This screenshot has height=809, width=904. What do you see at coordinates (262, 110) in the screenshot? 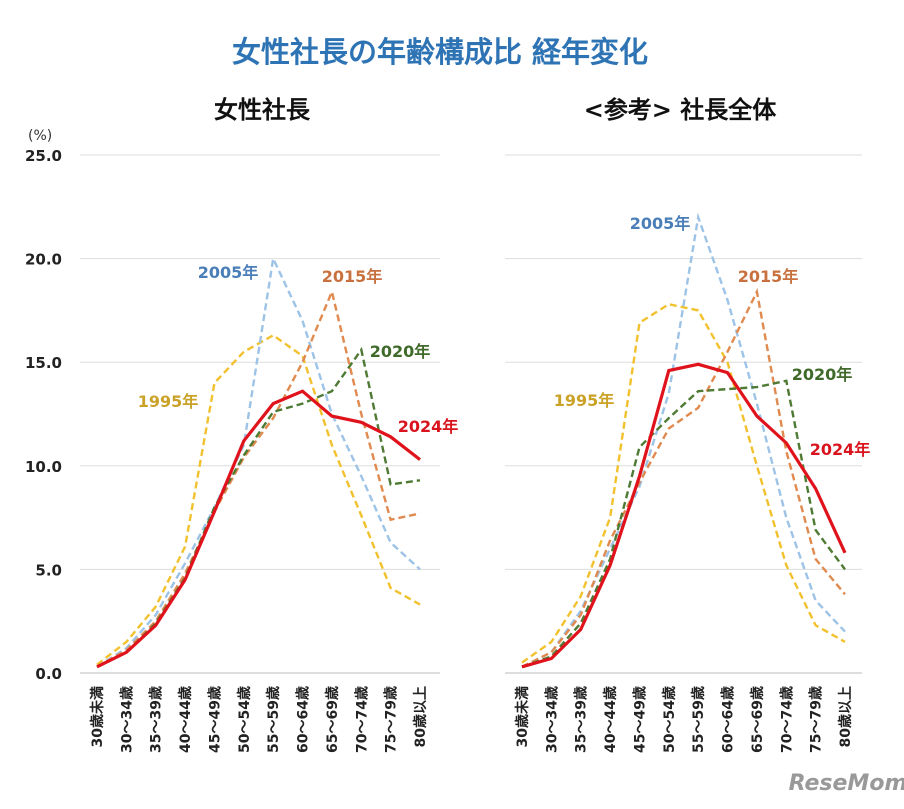
I see `left-chart-title: 女性社長` at bounding box center [262, 110].